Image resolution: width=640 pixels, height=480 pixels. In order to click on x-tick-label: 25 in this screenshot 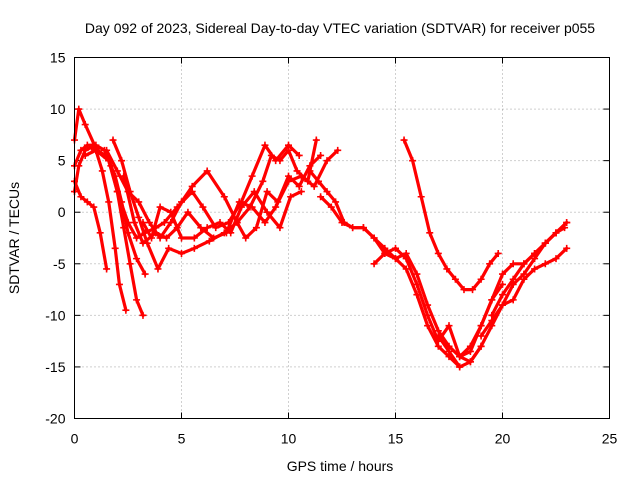, I will do `click(610, 439)`.